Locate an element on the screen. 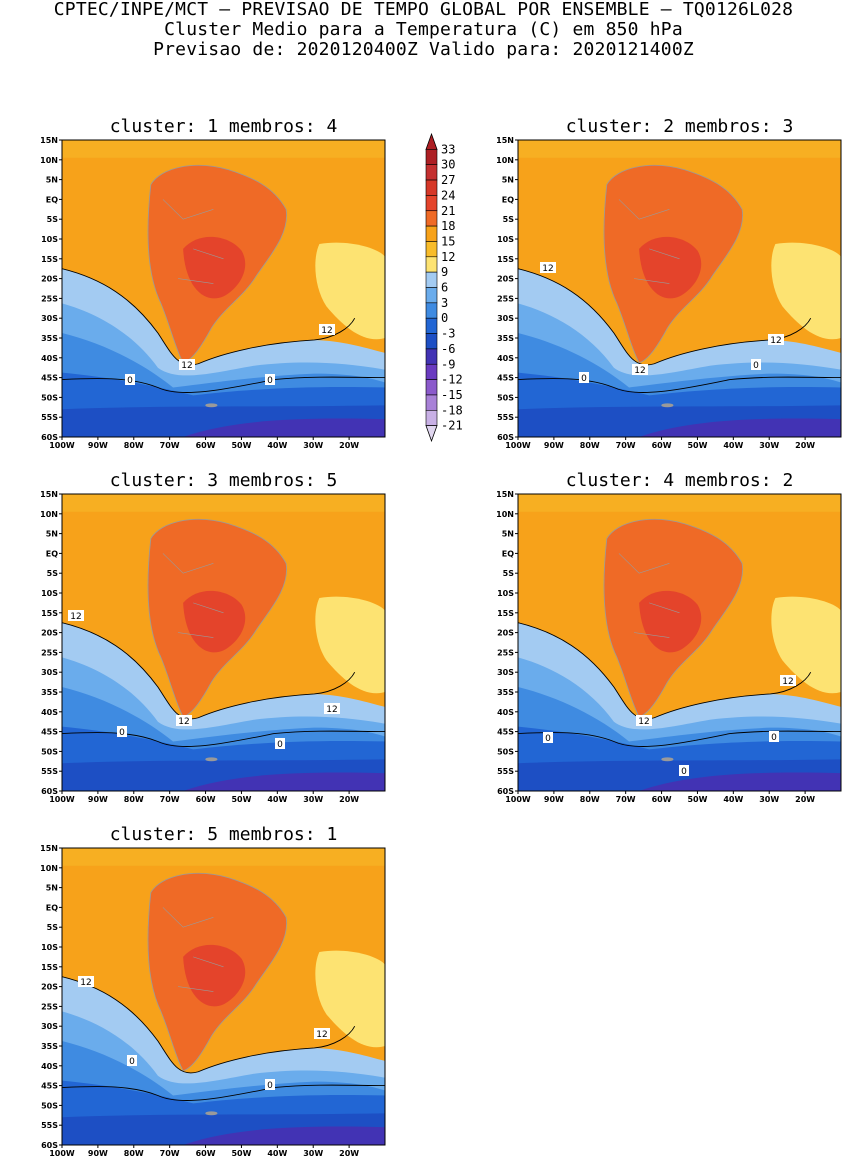 Image resolution: width=847 pixels, height=1157 pixels. colorbar-label: 15 is located at coordinates (448, 241).